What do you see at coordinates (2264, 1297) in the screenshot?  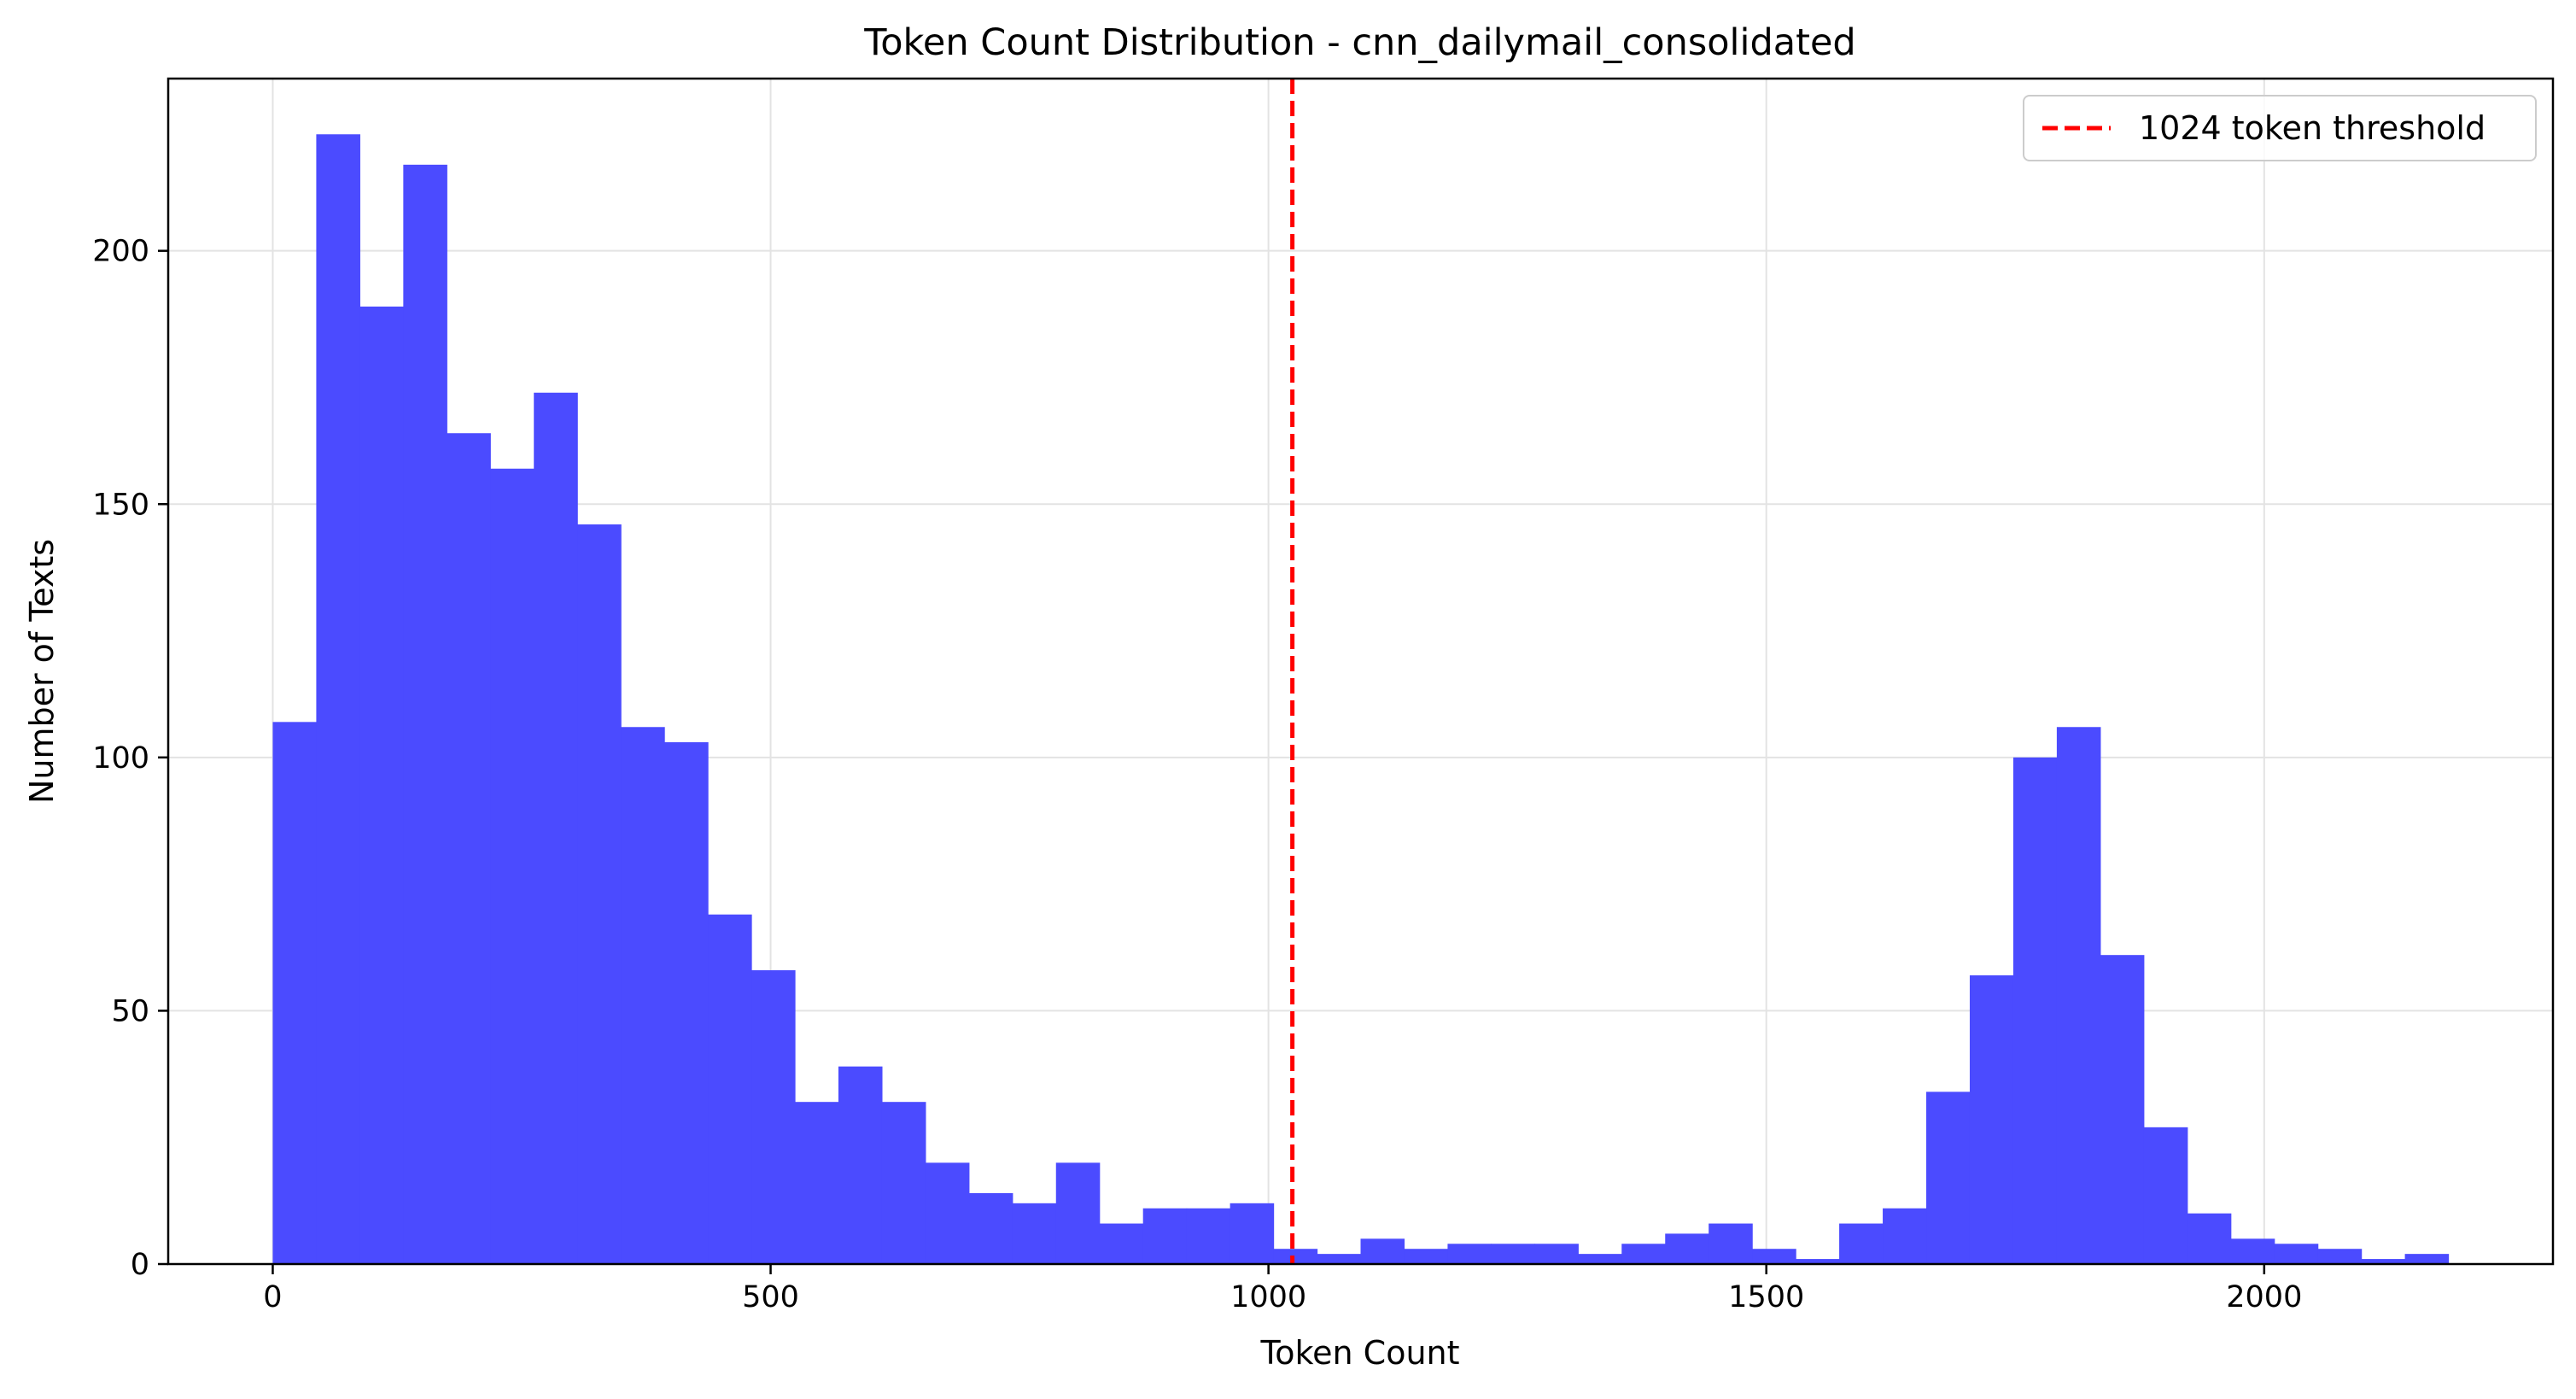 I see `x-tick-label: 2000` at bounding box center [2264, 1297].